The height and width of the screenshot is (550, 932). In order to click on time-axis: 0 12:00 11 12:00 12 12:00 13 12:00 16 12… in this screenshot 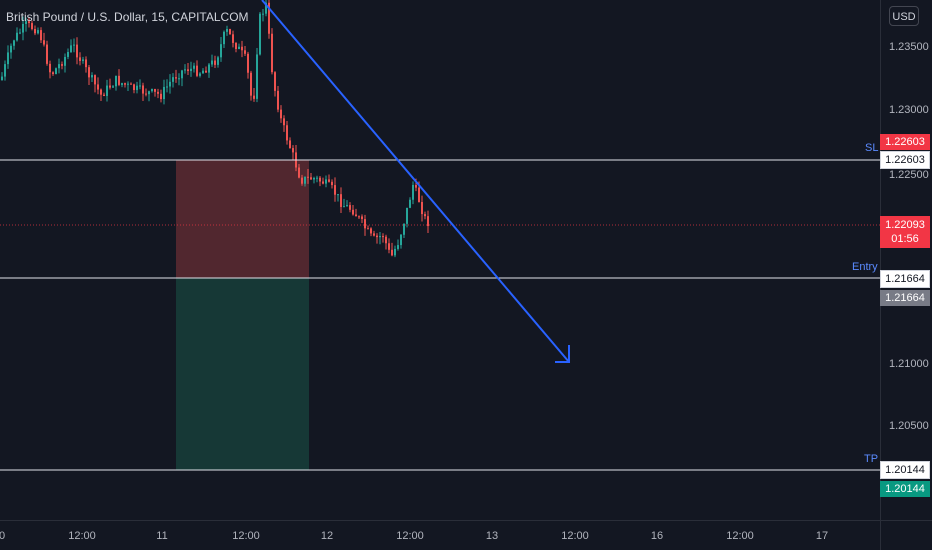, I will do `click(440, 535)`.